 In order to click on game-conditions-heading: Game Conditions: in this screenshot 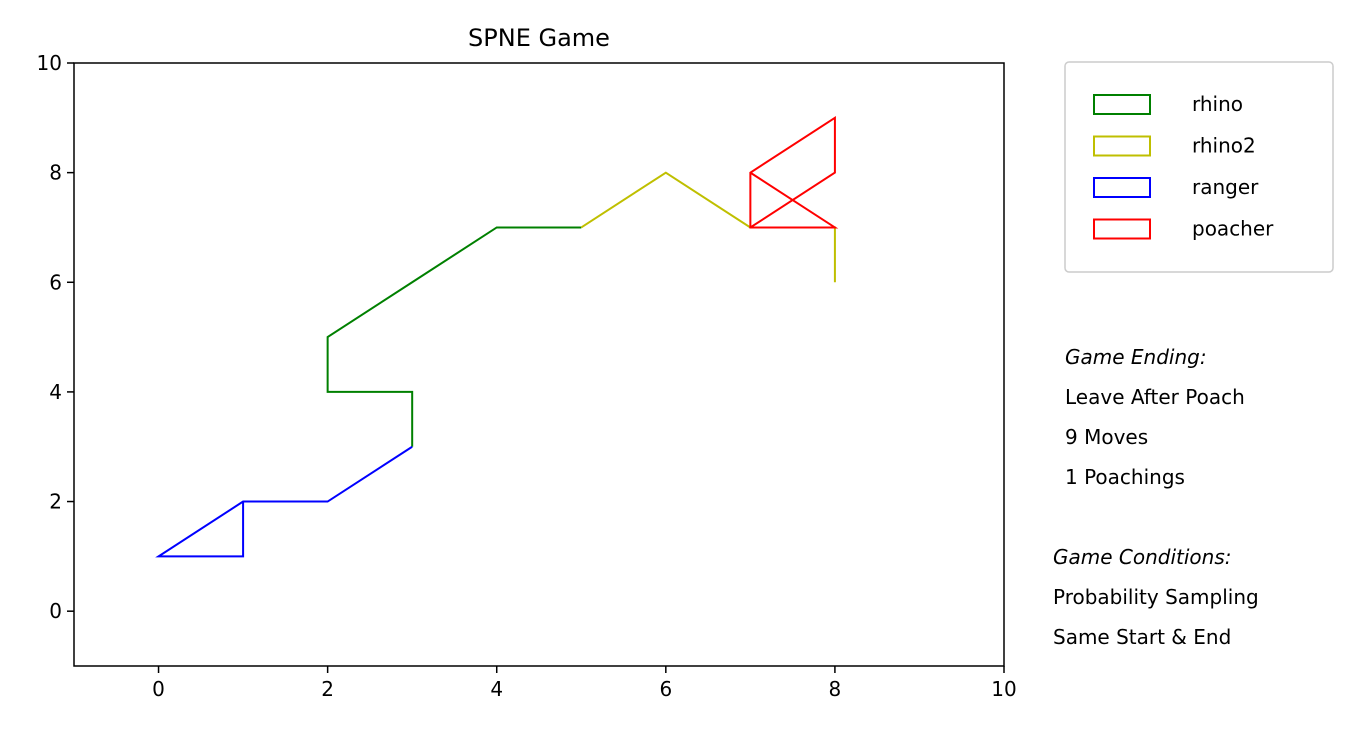, I will do `click(1142, 557)`.